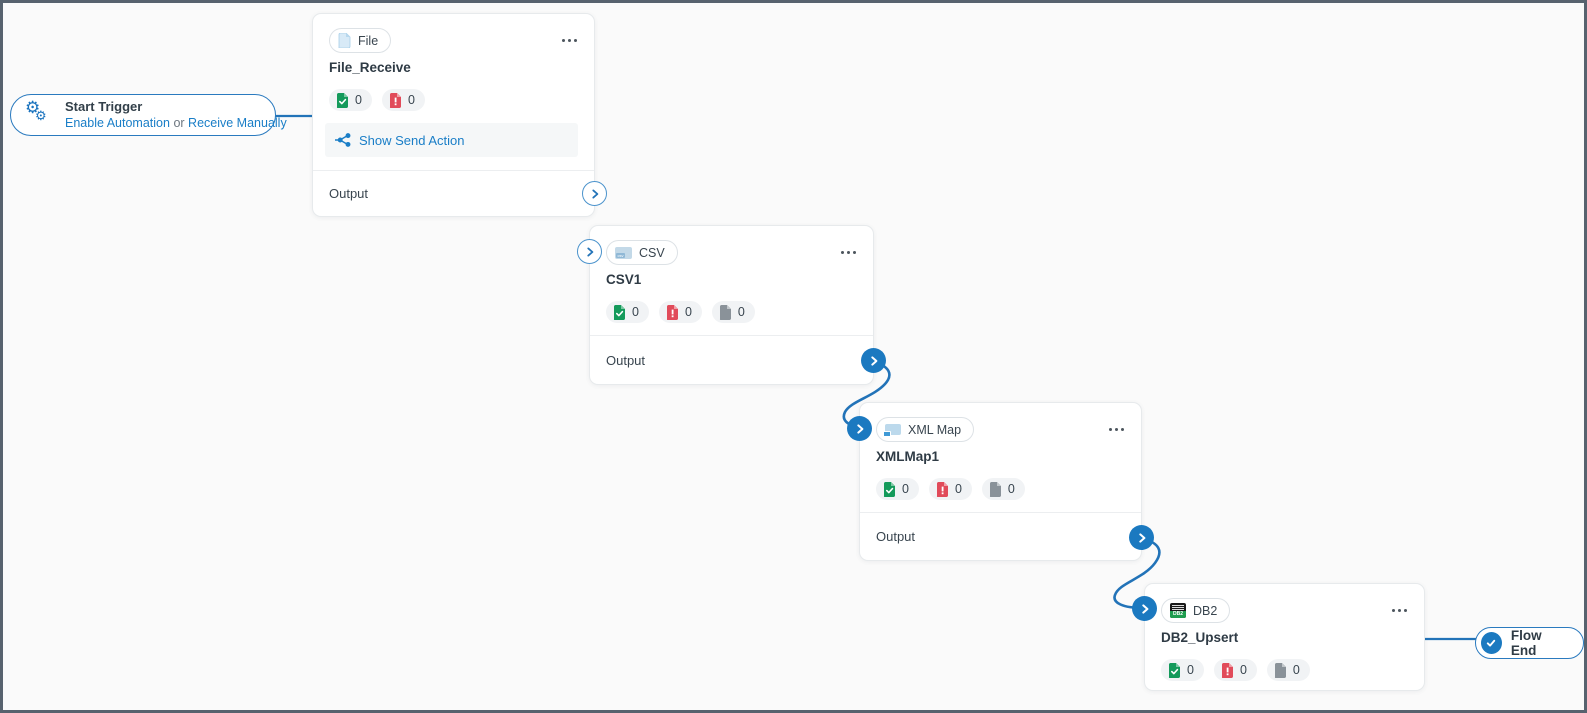  What do you see at coordinates (412, 140) in the screenshot?
I see `show-send-action-label: Show Send Action` at bounding box center [412, 140].